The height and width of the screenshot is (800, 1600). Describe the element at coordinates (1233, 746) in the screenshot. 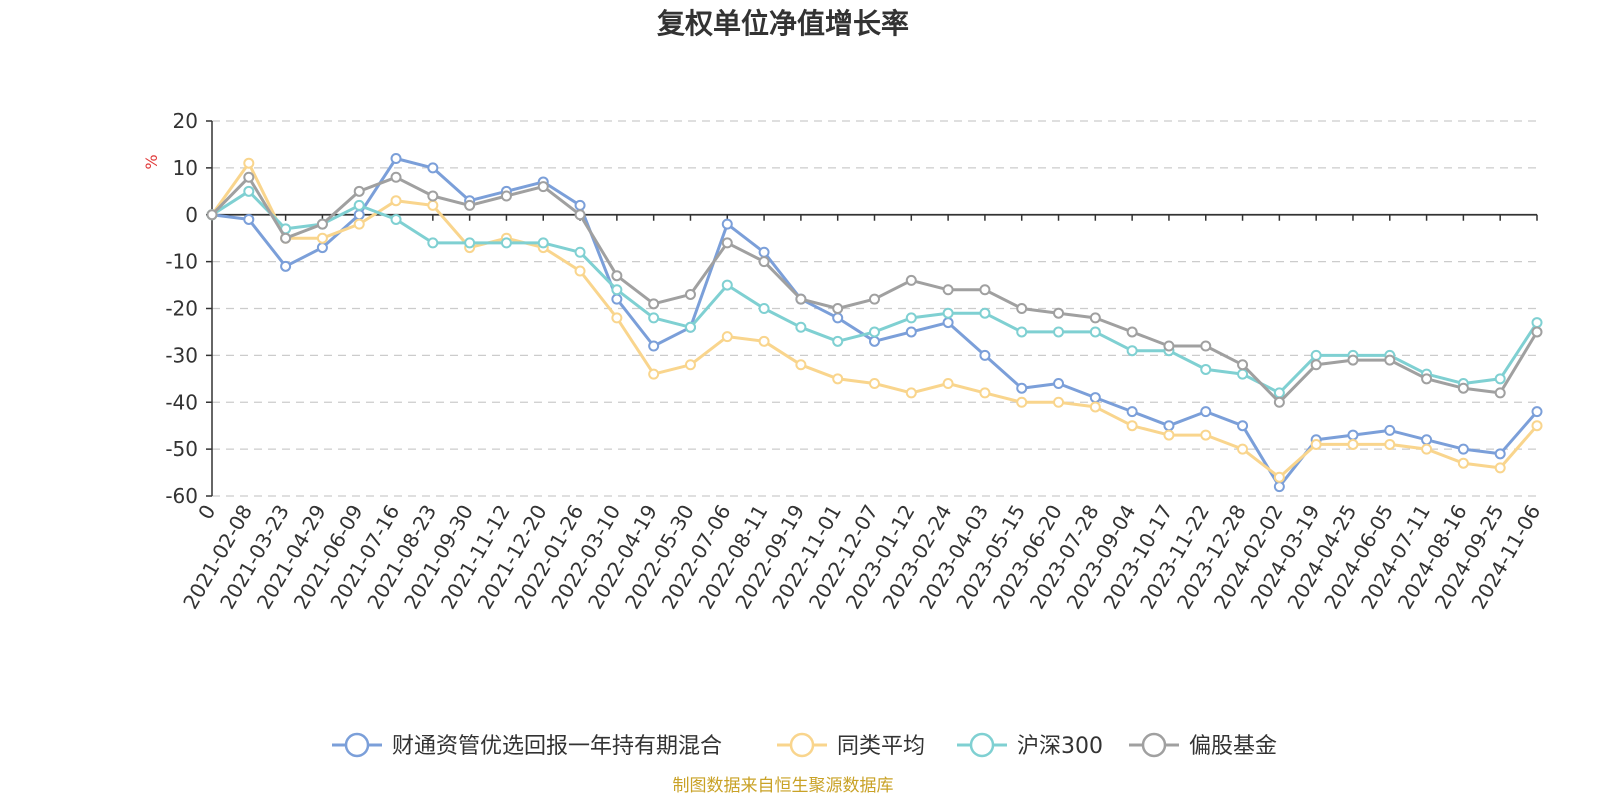

I see `legend-label: 偏股基金` at that location.